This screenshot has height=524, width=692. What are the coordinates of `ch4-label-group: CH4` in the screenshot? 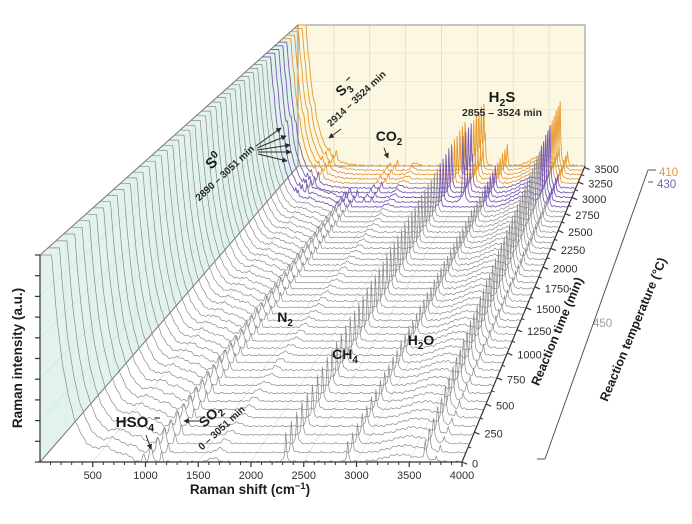 It's located at (345, 356).